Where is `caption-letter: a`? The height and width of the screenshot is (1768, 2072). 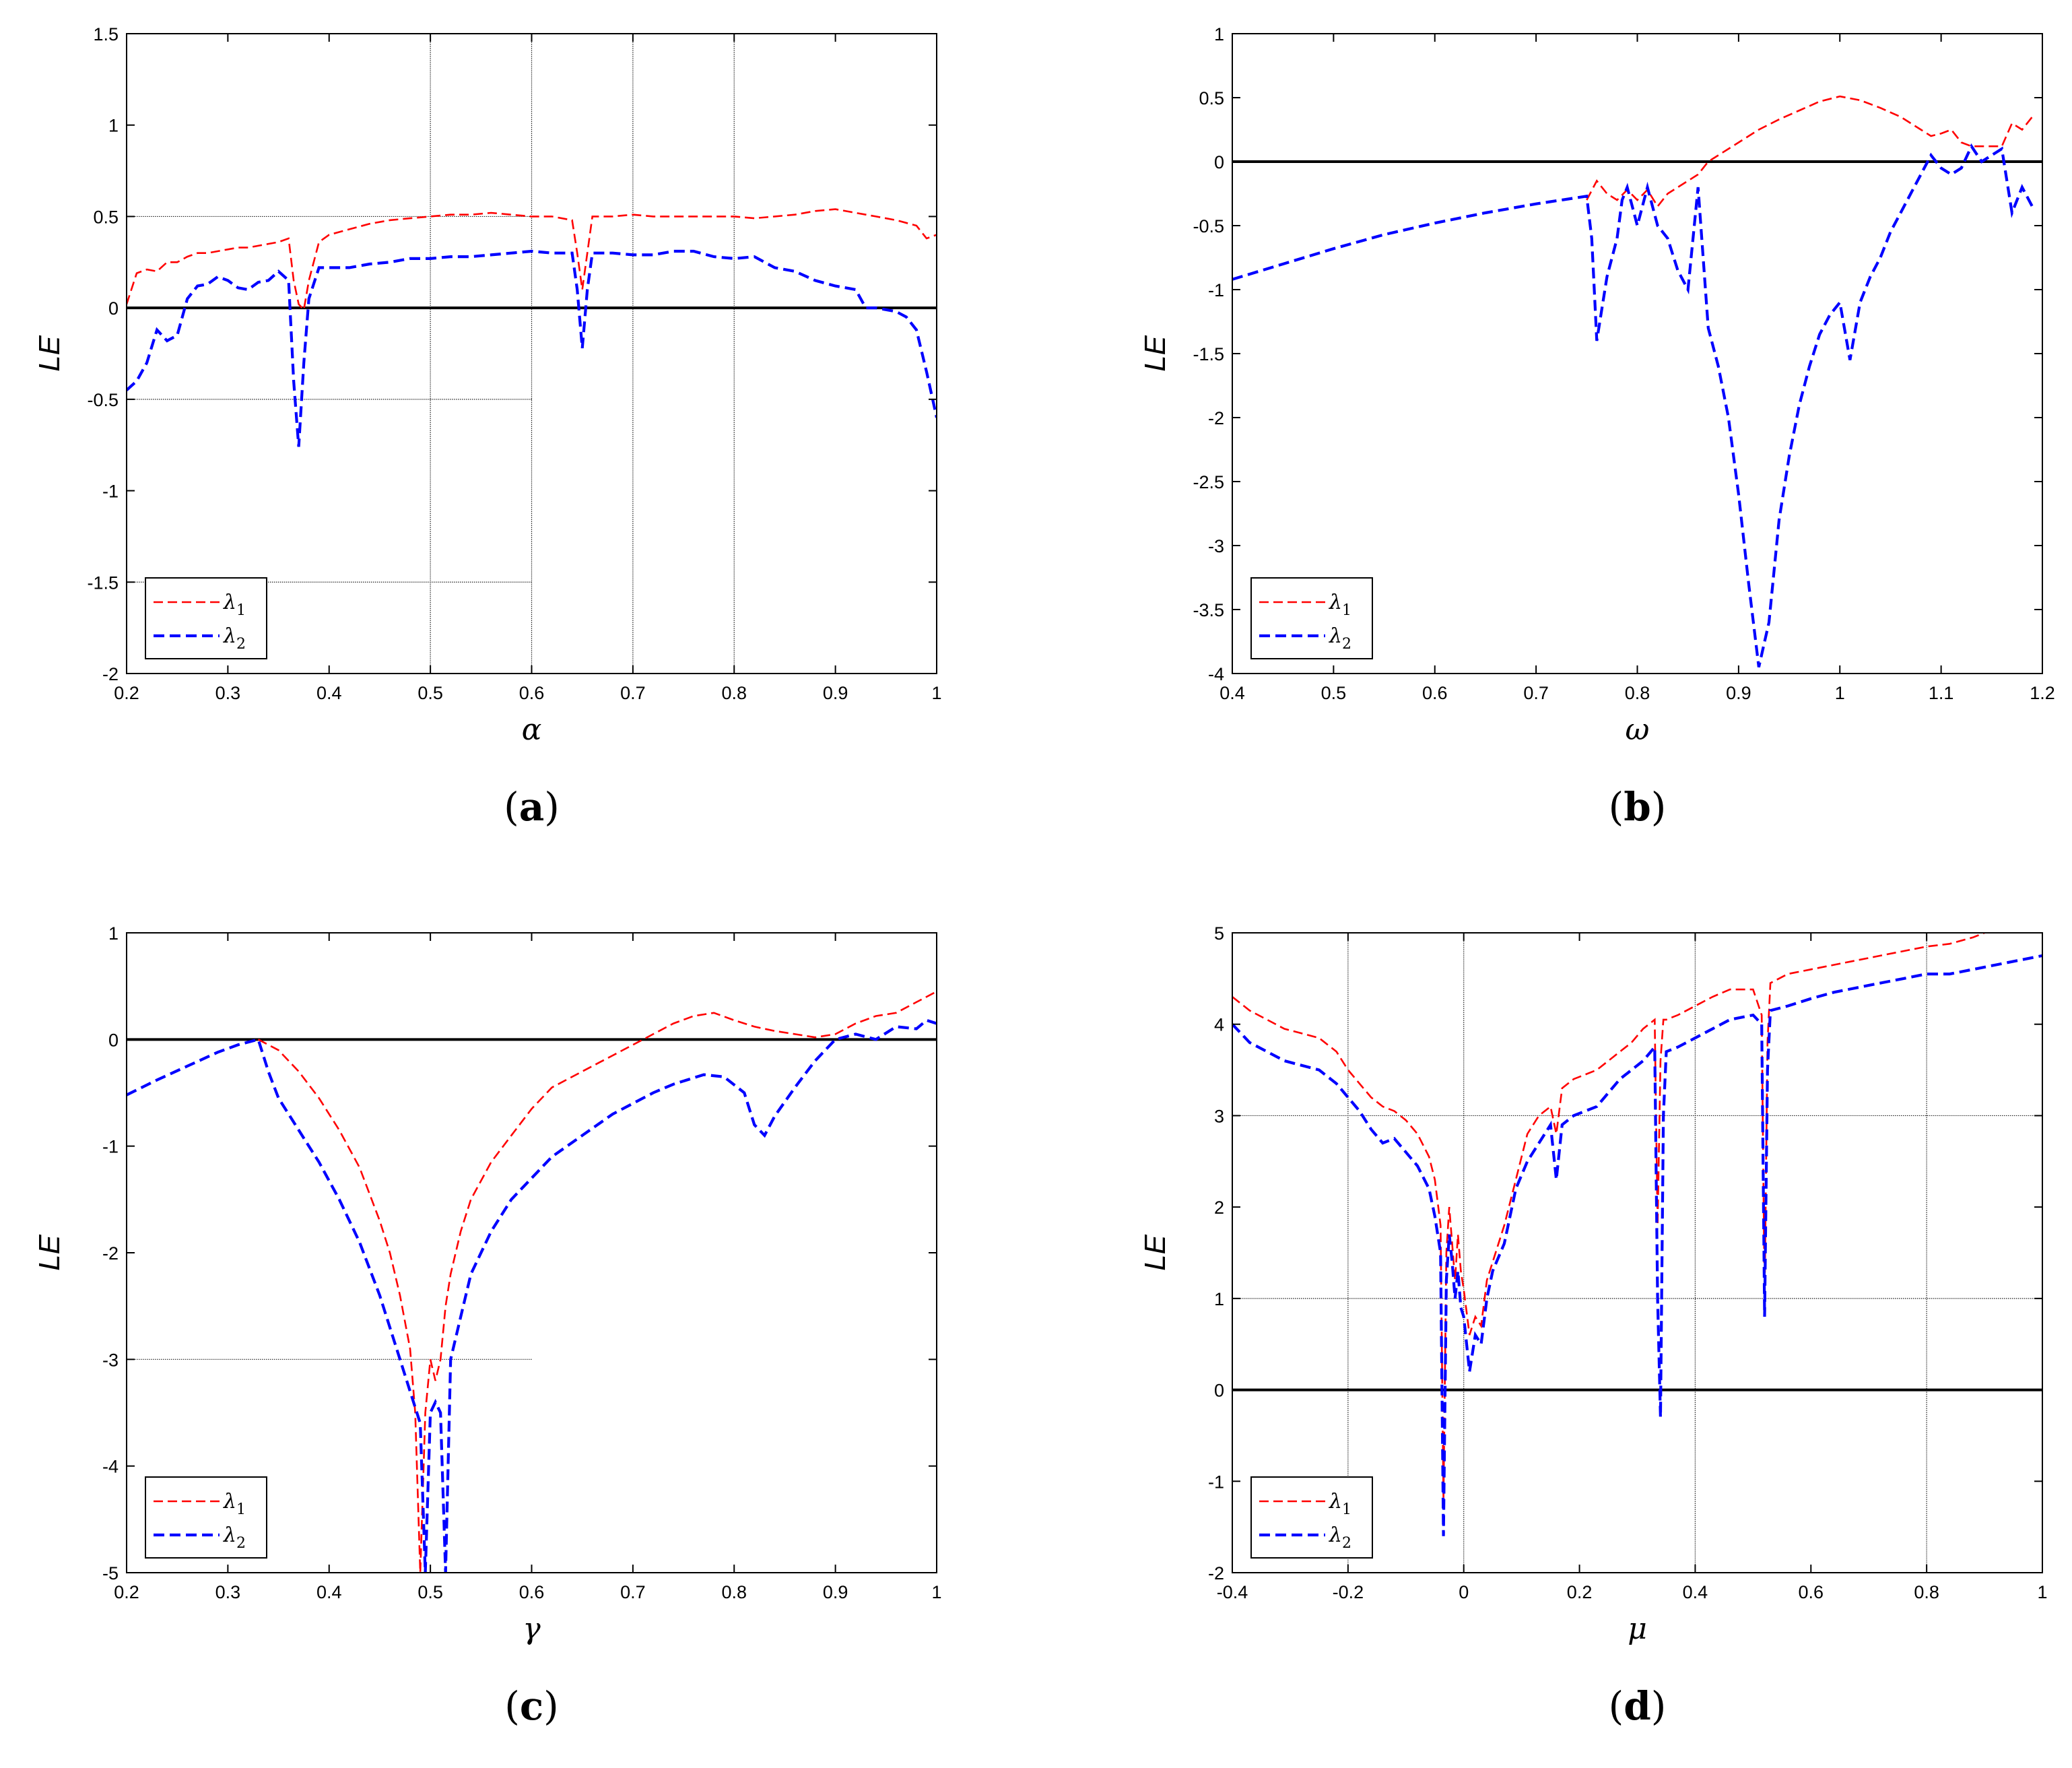
caption-letter: a is located at coordinates (532, 807).